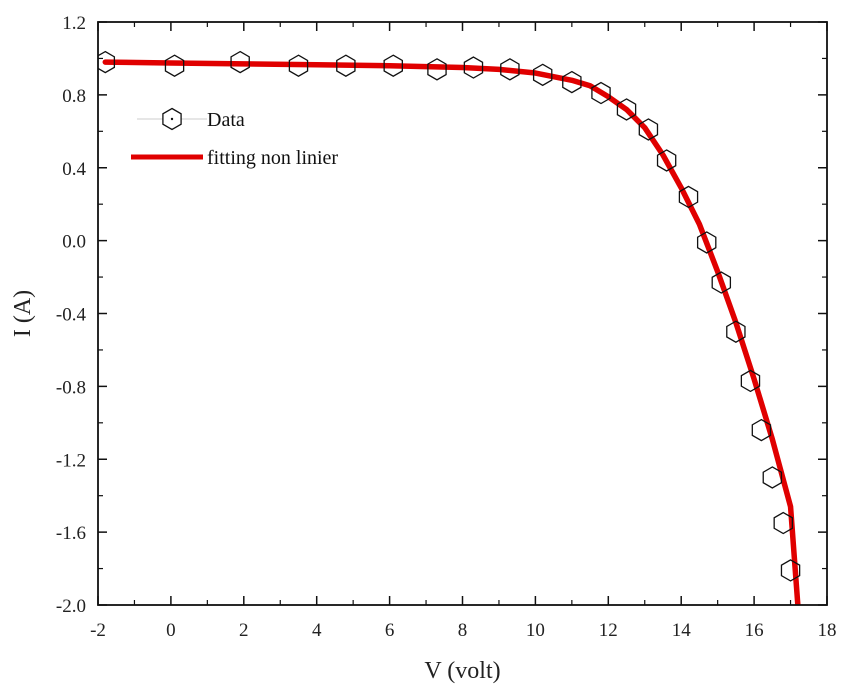 This screenshot has height=690, width=845. What do you see at coordinates (226, 120) in the screenshot?
I see `legend-data-label: Data` at bounding box center [226, 120].